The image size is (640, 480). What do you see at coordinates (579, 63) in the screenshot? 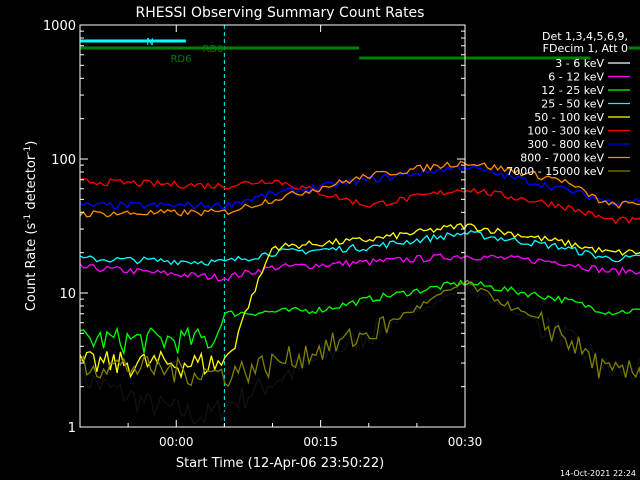
I see `legend-label-0: 3 - 6 keV` at bounding box center [579, 63].